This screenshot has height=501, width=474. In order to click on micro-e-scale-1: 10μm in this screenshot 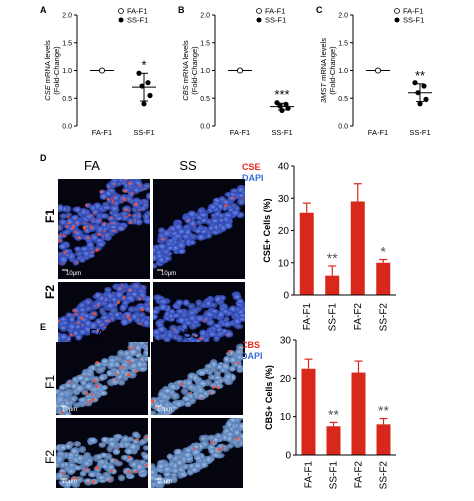, I will do `click(69, 410)`.